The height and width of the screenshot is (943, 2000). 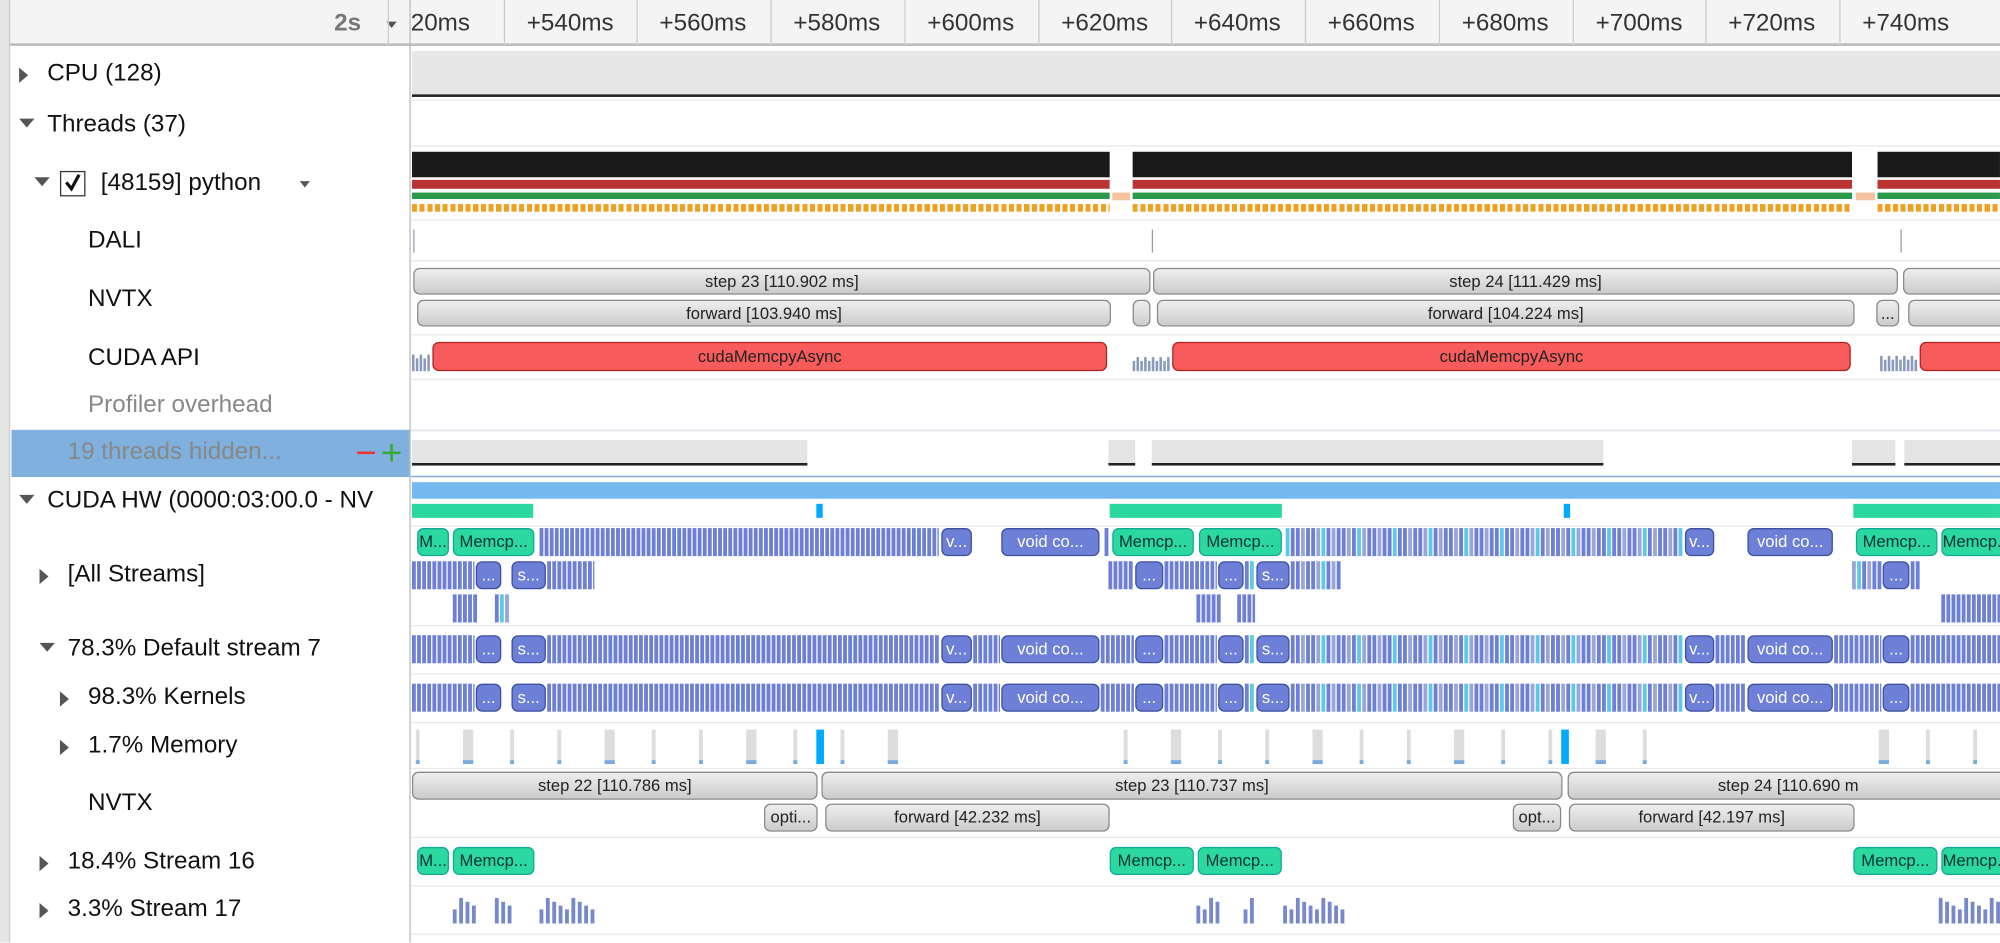 I want to click on row-label: 1.7% Memory, so click(x=163, y=745).